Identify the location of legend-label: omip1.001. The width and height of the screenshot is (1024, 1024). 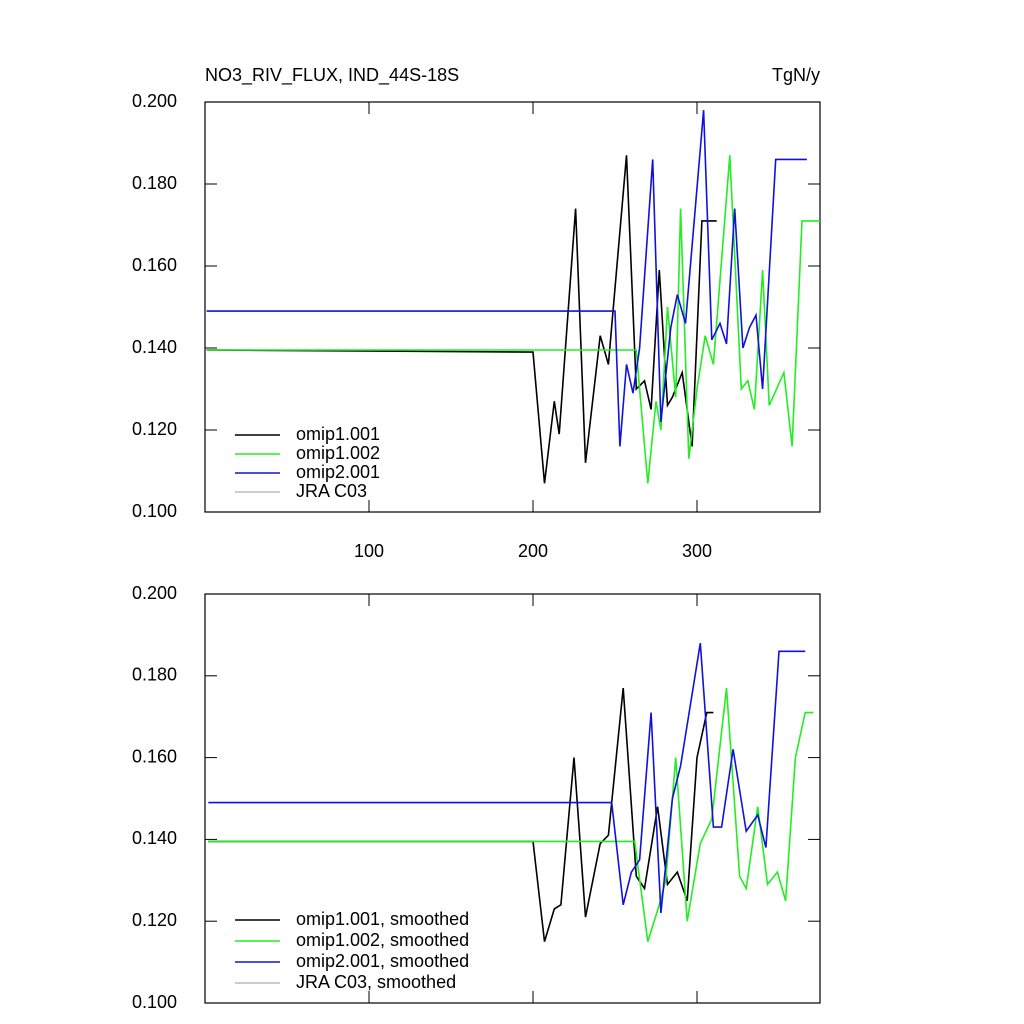
(338, 434).